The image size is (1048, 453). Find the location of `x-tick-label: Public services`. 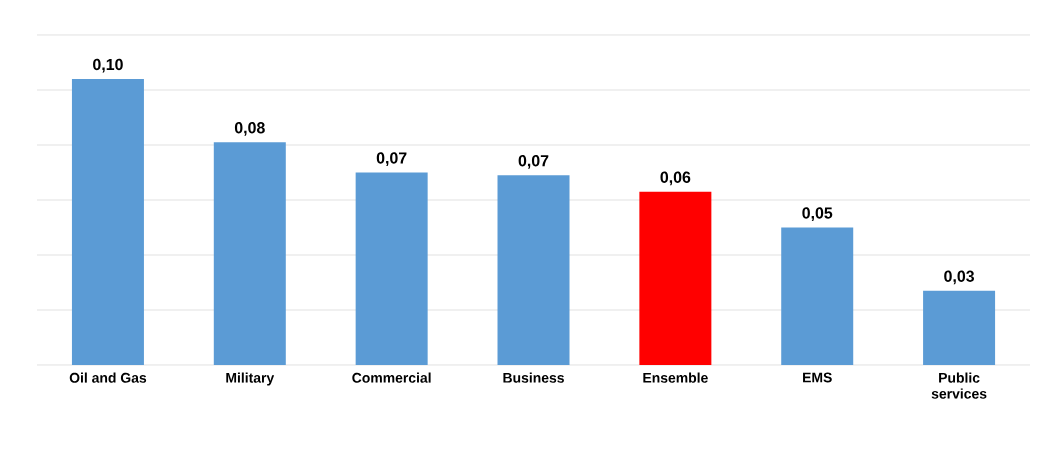

x-tick-label: Public services is located at coordinates (959, 385).